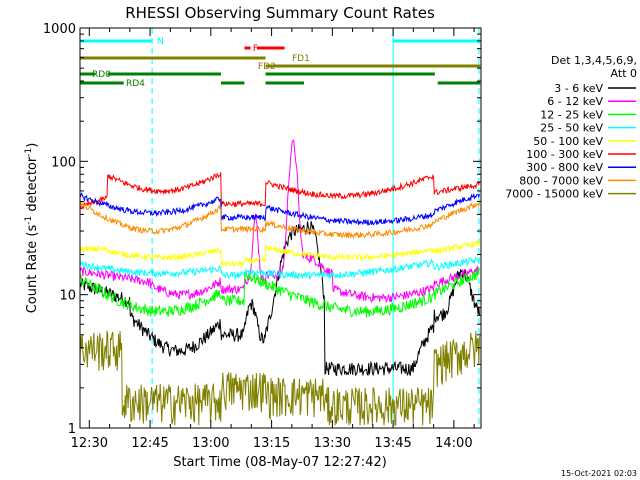  What do you see at coordinates (392, 443) in the screenshot?
I see `x-tick-label: 13:45` at bounding box center [392, 443].